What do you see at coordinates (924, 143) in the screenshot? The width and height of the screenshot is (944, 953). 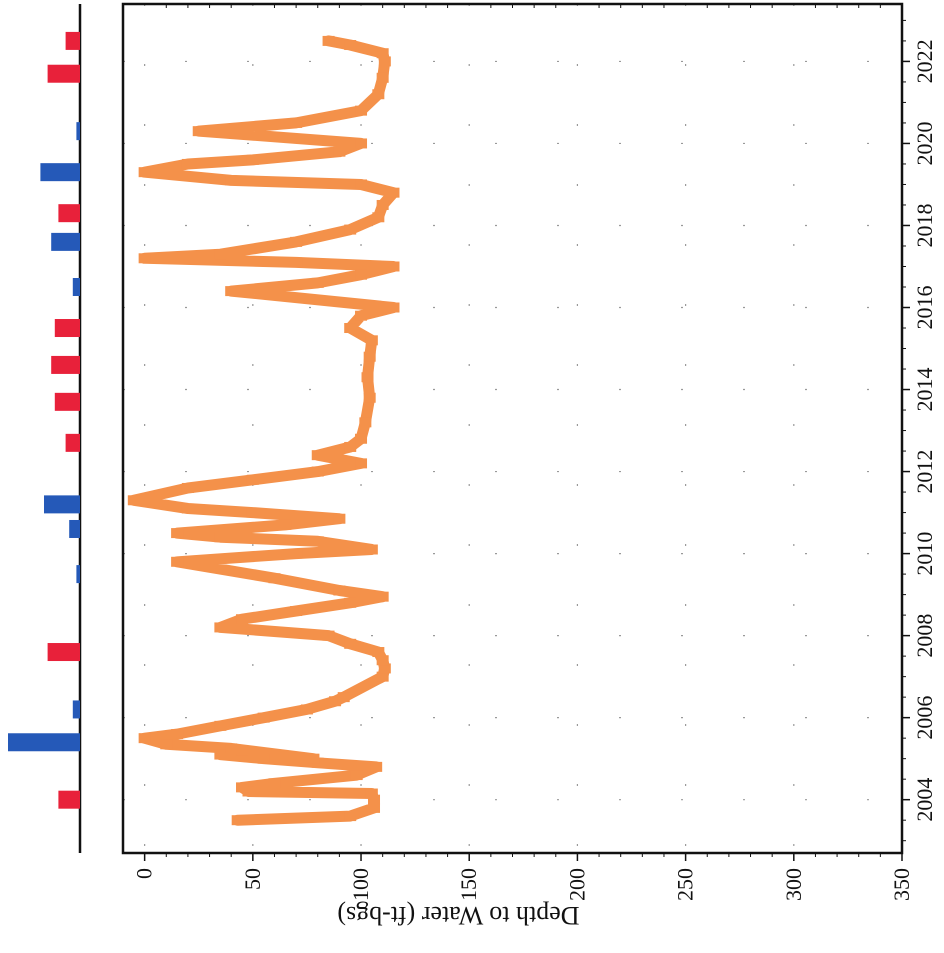 I see `y-tick-label: 2020` at bounding box center [924, 143].